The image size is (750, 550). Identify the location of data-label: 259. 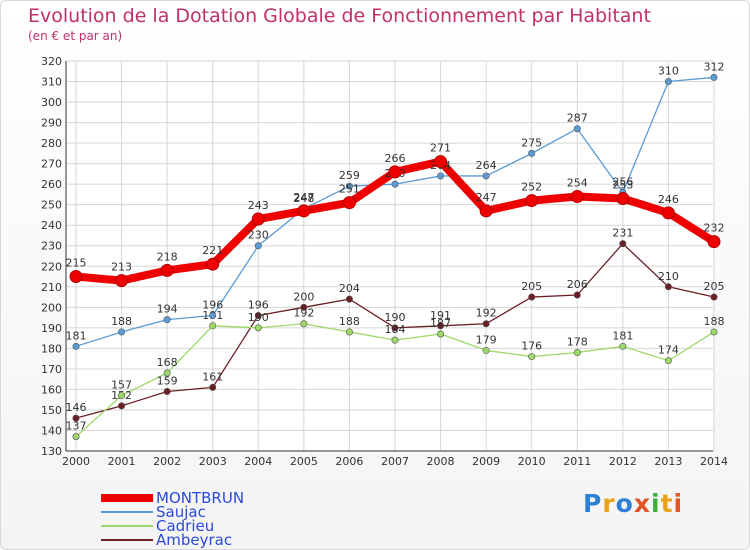
(349, 175).